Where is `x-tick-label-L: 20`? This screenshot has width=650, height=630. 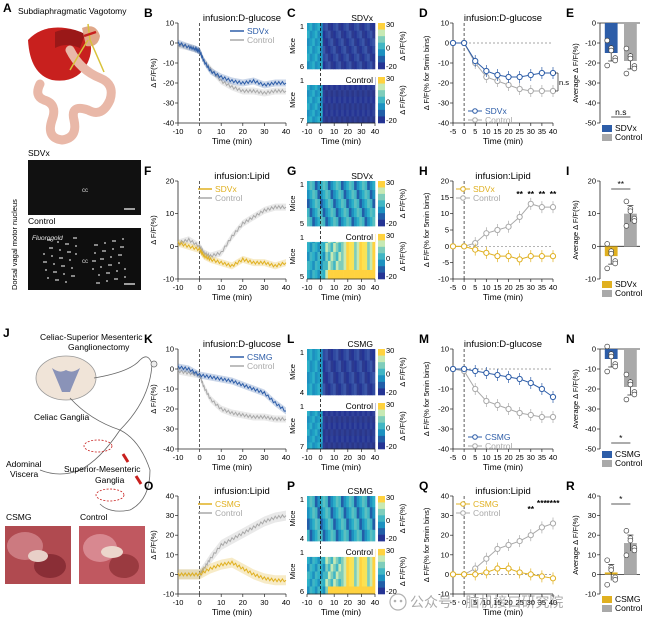 x-tick-label-L: 20 is located at coordinates (348, 457).